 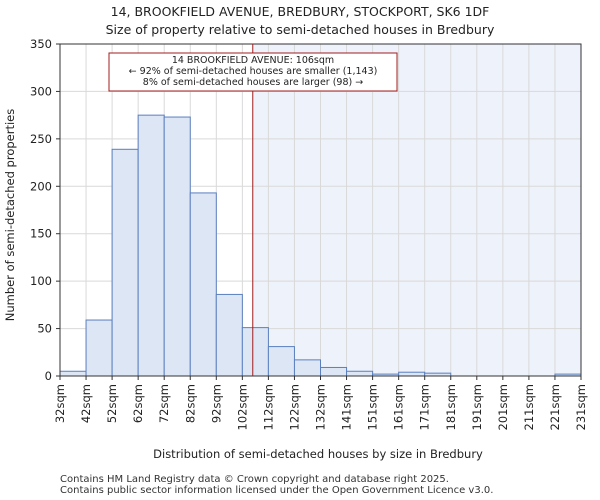 What do you see at coordinates (164, 403) in the screenshot?
I see `x-tick-label: 72sqm` at bounding box center [164, 403].